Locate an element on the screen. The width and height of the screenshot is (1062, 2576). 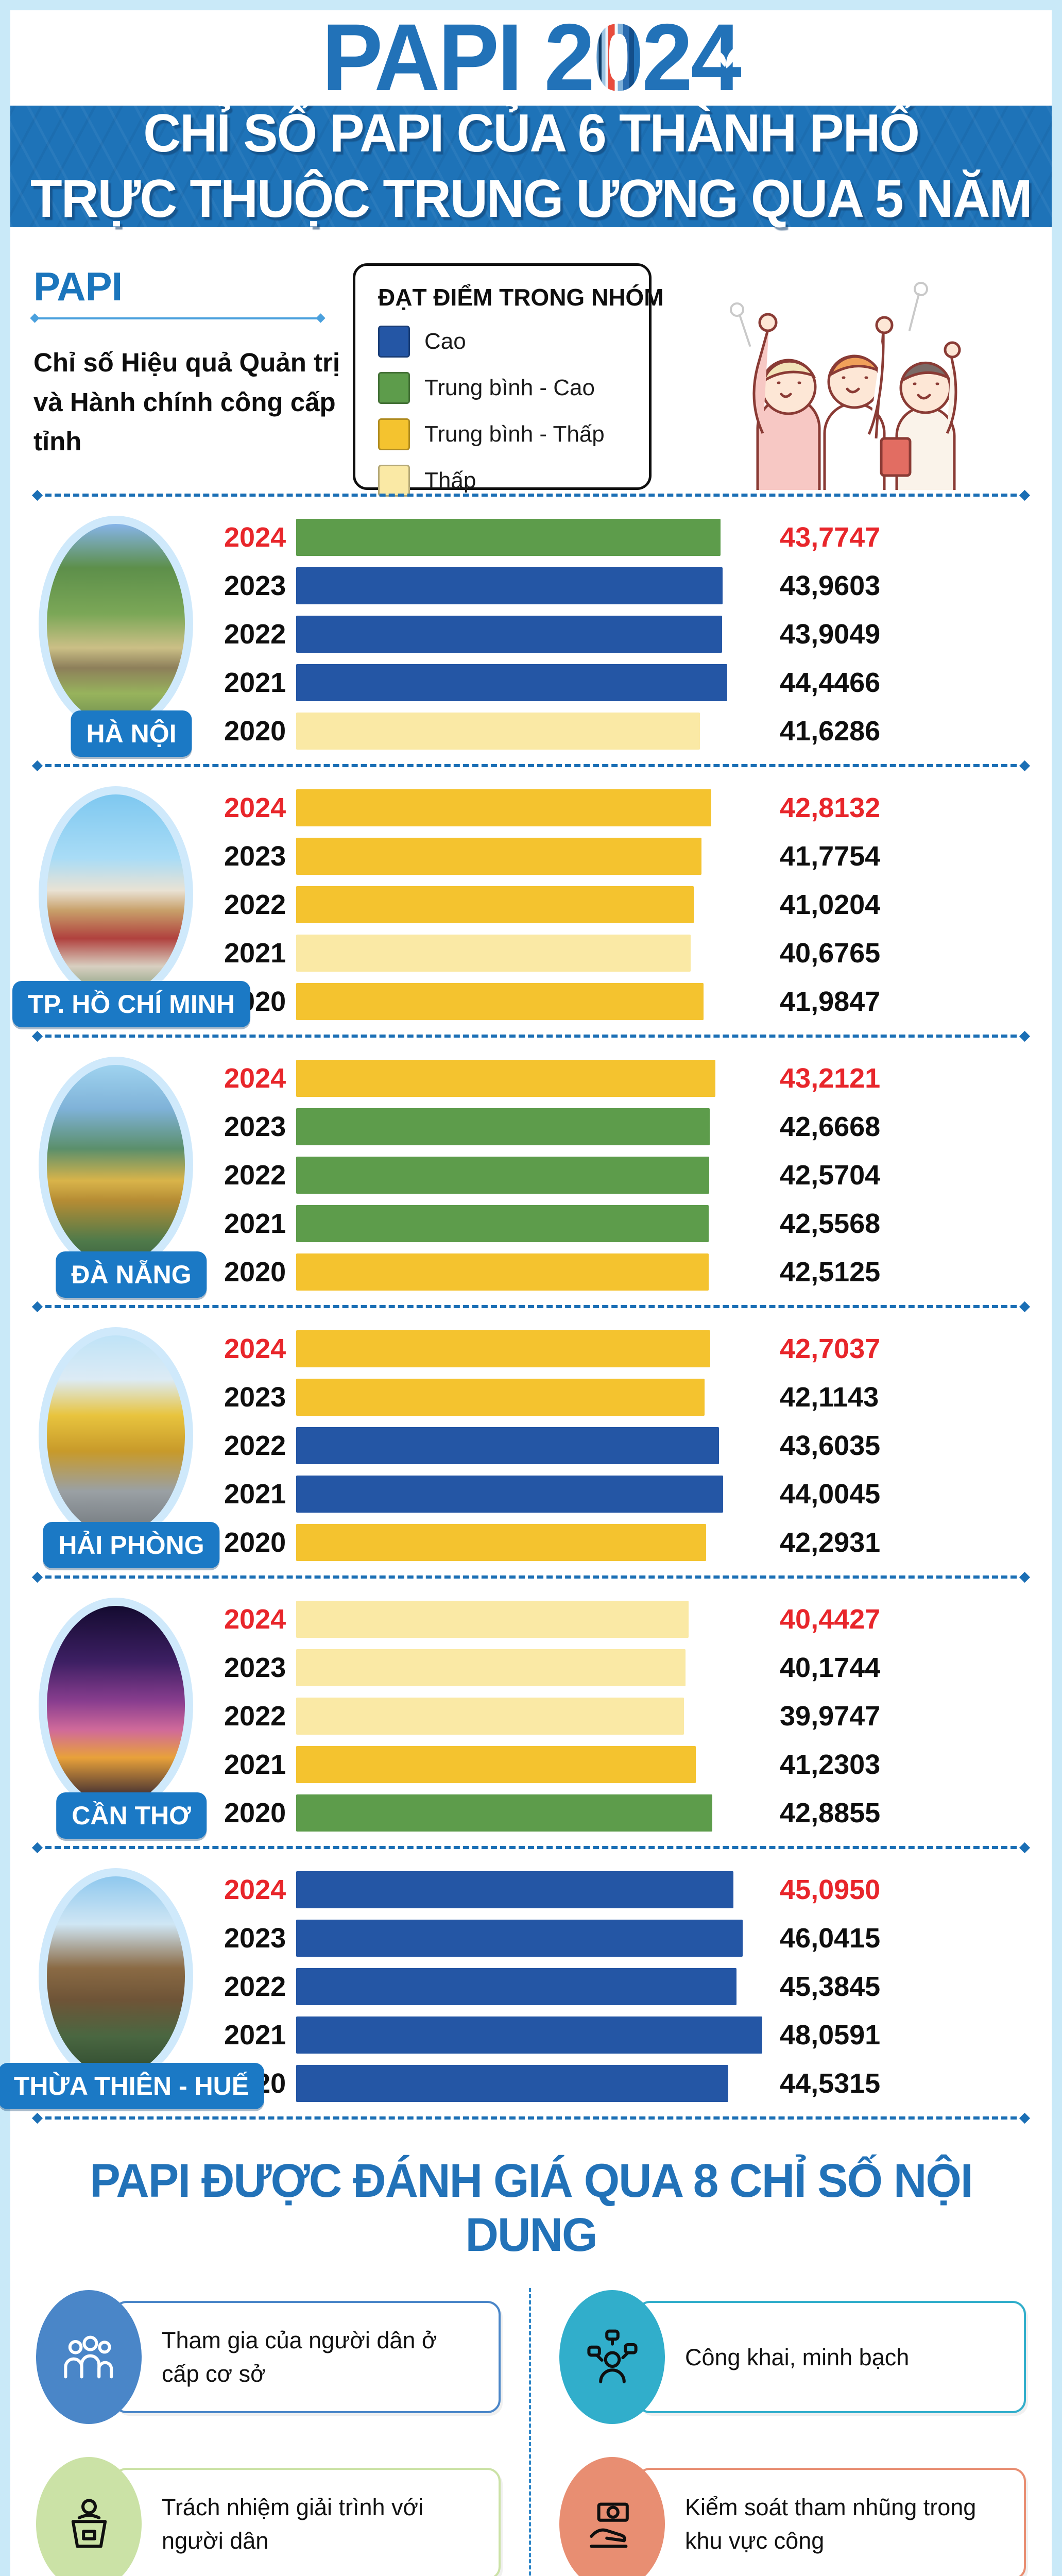
index-label-box: Tham gia của người dân ở cấp cơ sở is located at coordinates (307, 2357).